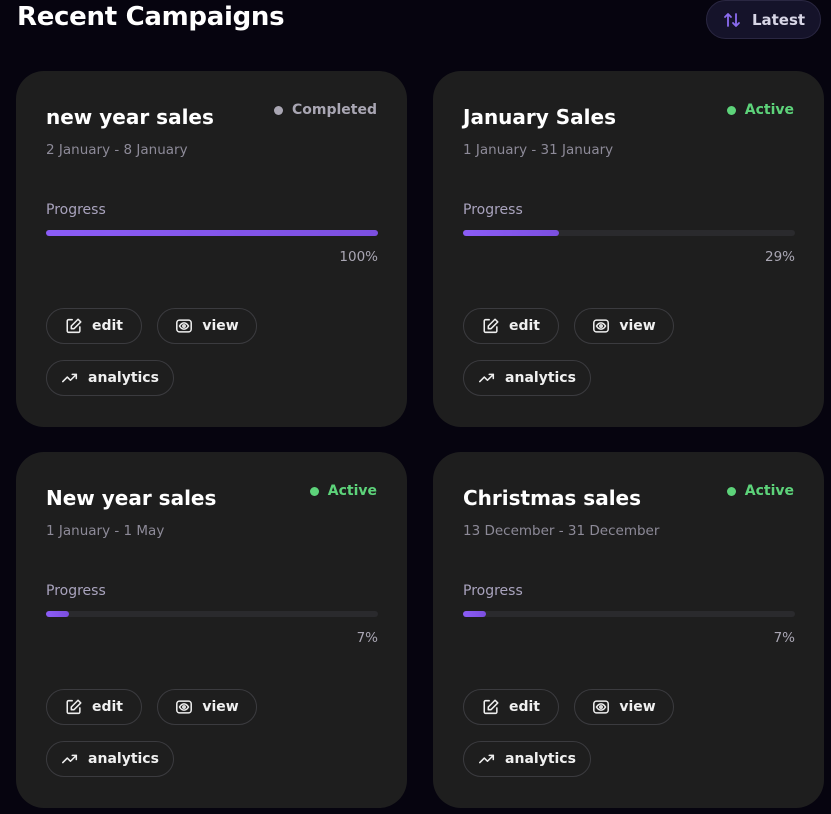 This screenshot has height=814, width=831. I want to click on campaign-title: Christmas sales, so click(552, 498).